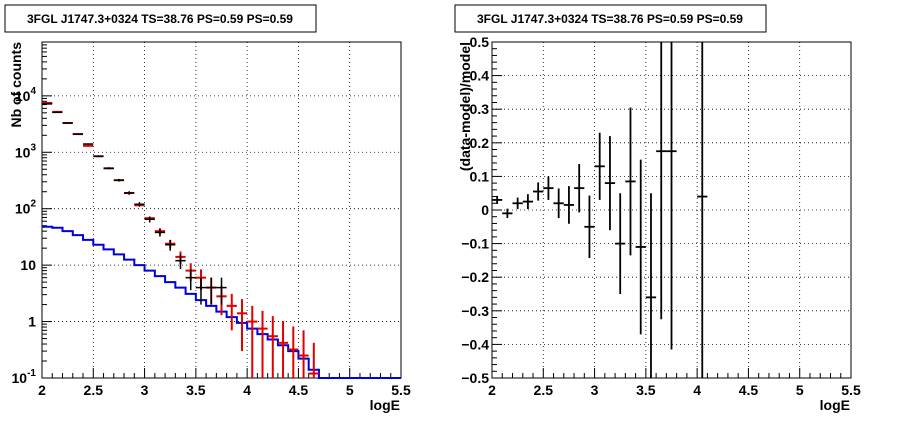 The height and width of the screenshot is (421, 898). I want to click on y-tick-label: 1, so click(32, 322).